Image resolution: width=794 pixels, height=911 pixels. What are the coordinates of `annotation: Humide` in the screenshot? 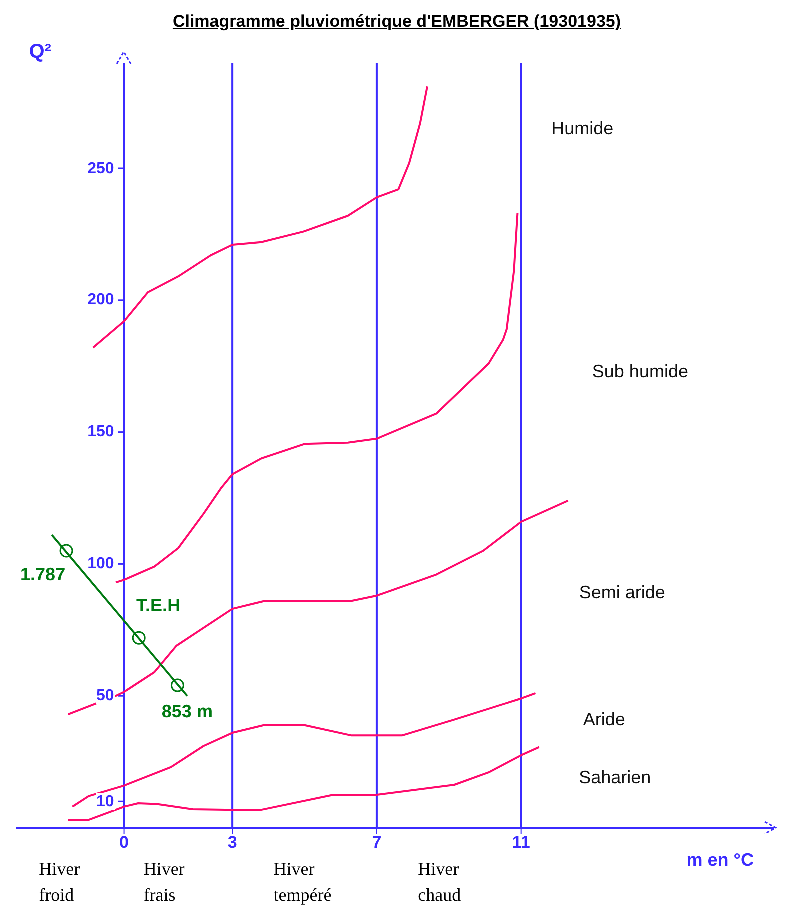 It's located at (583, 128).